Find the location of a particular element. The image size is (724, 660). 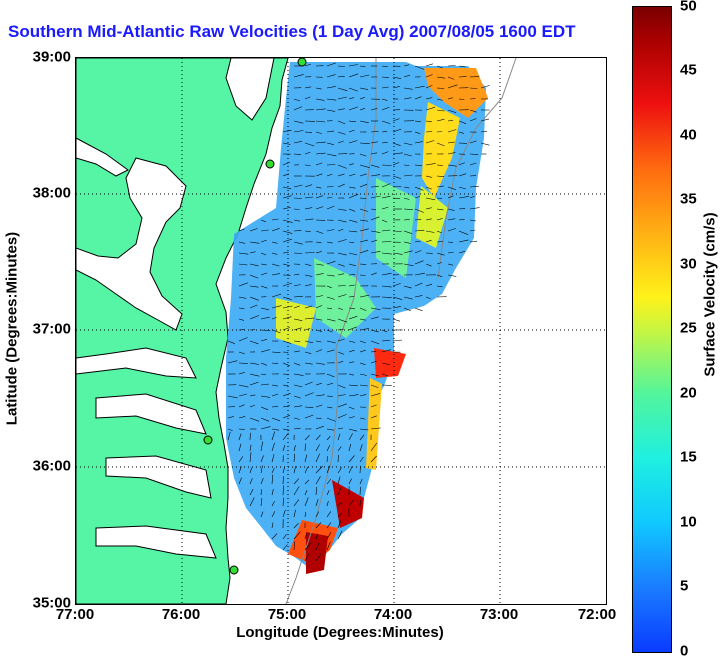

colorbar-label: Surface Velocity (cm/s) is located at coordinates (710, 295).